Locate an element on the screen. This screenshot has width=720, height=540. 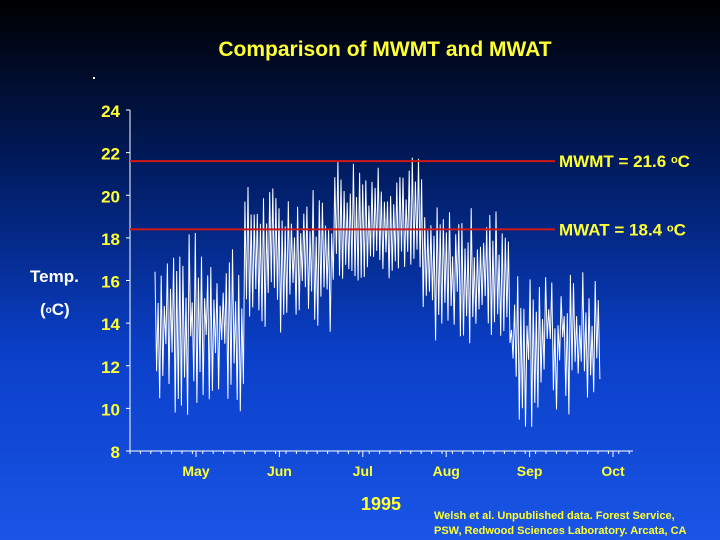
y-axis-label-unit: C) is located at coordinates (60, 309).